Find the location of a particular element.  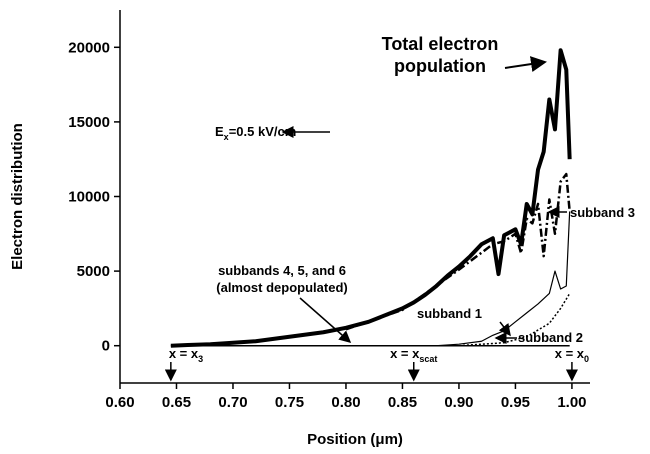

marker-label-part: 3 is located at coordinates (200, 359).